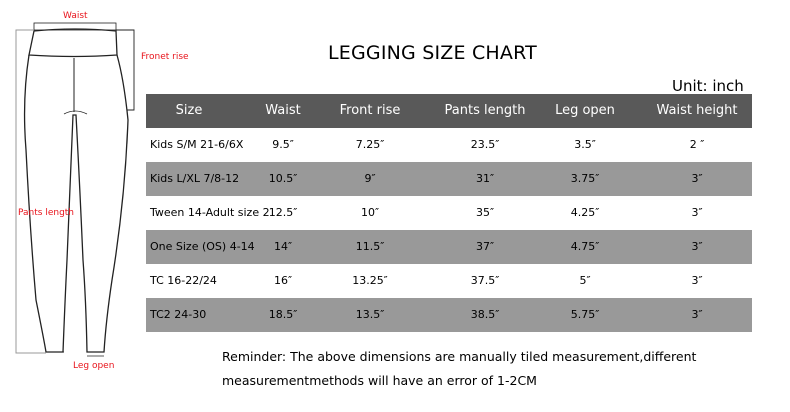 The image size is (790, 412). What do you see at coordinates (585, 246) in the screenshot?
I see `table-cell: 4.75″` at bounding box center [585, 246].